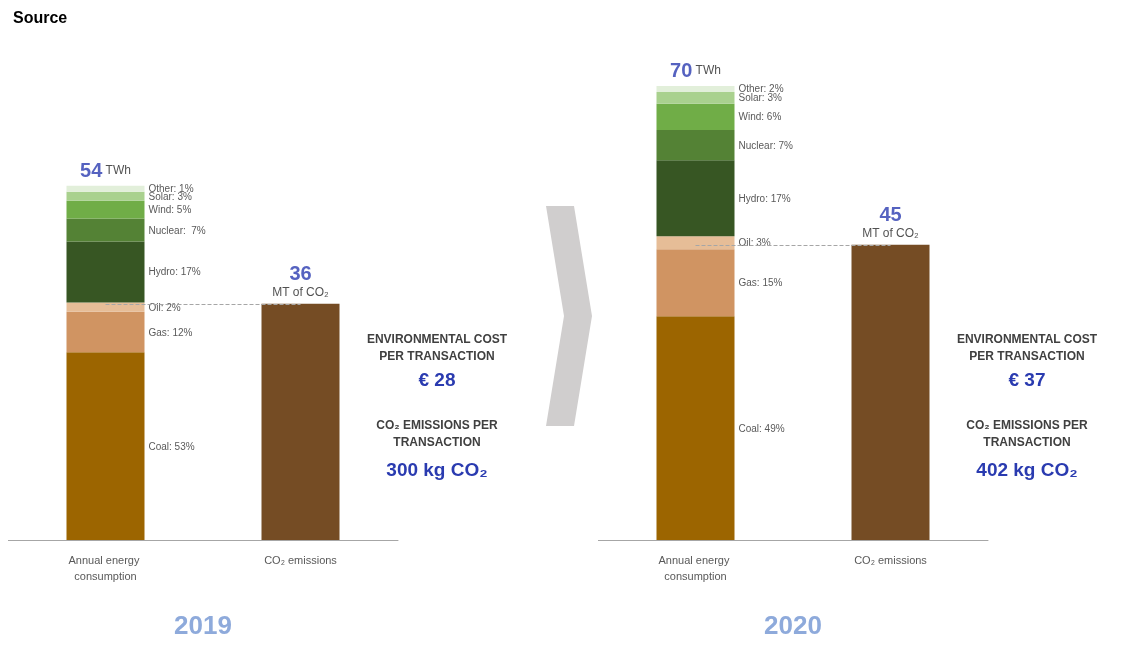 The height and width of the screenshot is (657, 1143). Describe the element at coordinates (171, 446) in the screenshot. I see `series-label: Coal: 53%` at that location.